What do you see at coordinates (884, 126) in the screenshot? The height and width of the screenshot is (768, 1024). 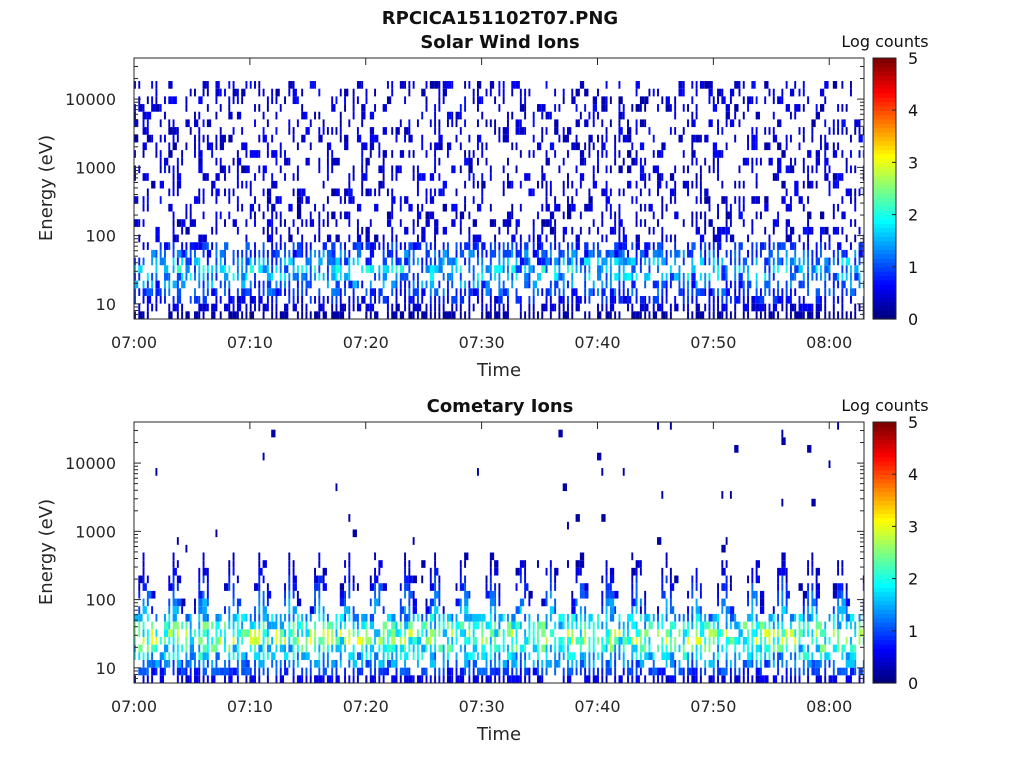 I see `colorbar-segment` at bounding box center [884, 126].